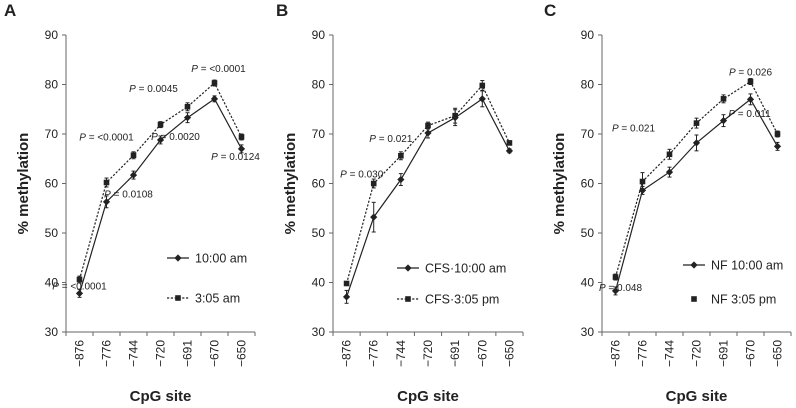  Describe the element at coordinates (637, 128) in the screenshot. I see `p-value-text: = 0.021` at that location.